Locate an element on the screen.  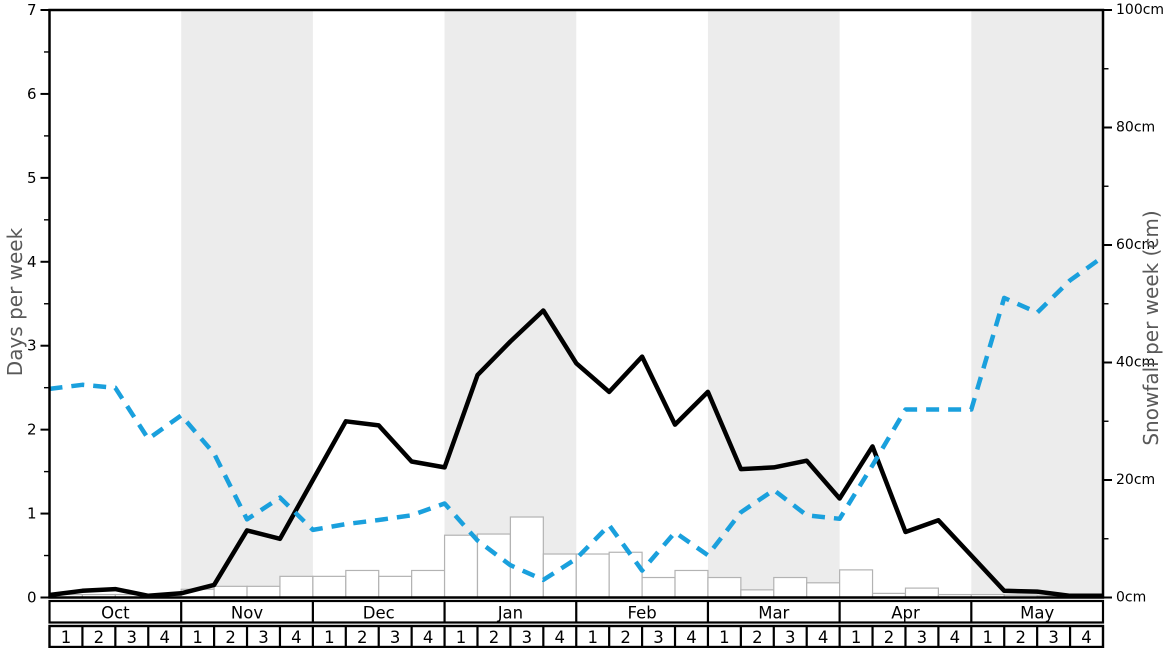
month-label-may: May is located at coordinates (1037, 612).